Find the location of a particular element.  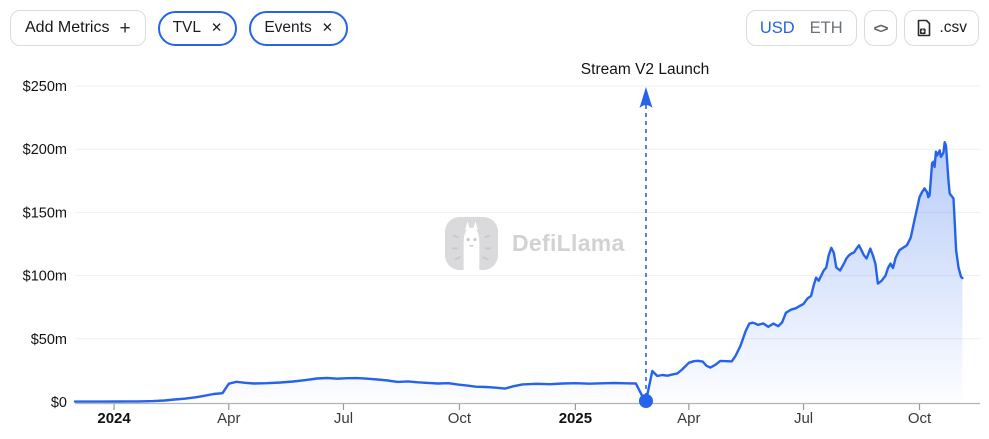

y-axis-label: $0 is located at coordinates (59, 403).